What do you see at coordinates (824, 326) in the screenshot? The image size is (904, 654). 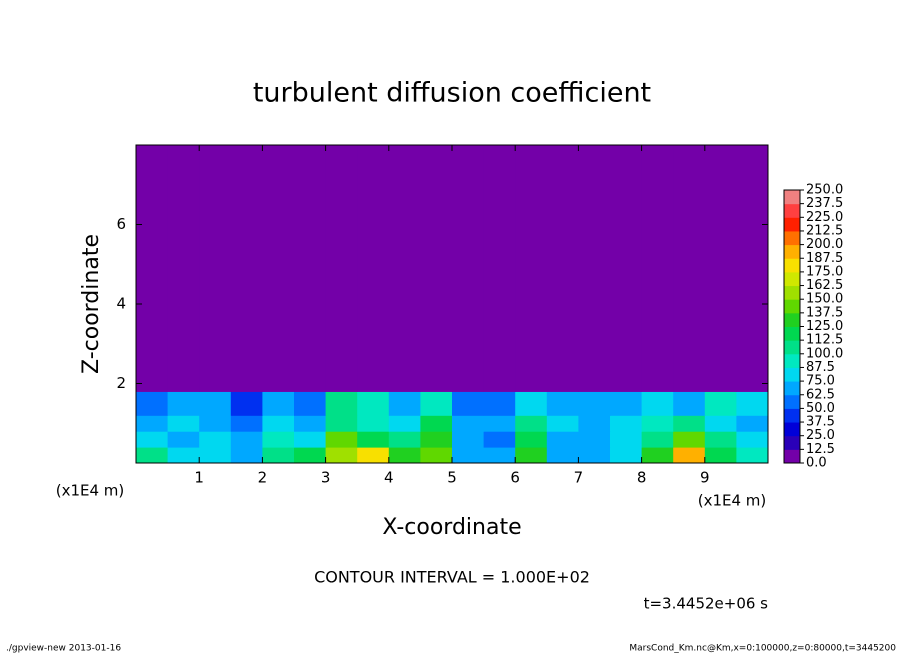 I see `colorbar-label: 125.0` at bounding box center [824, 326].